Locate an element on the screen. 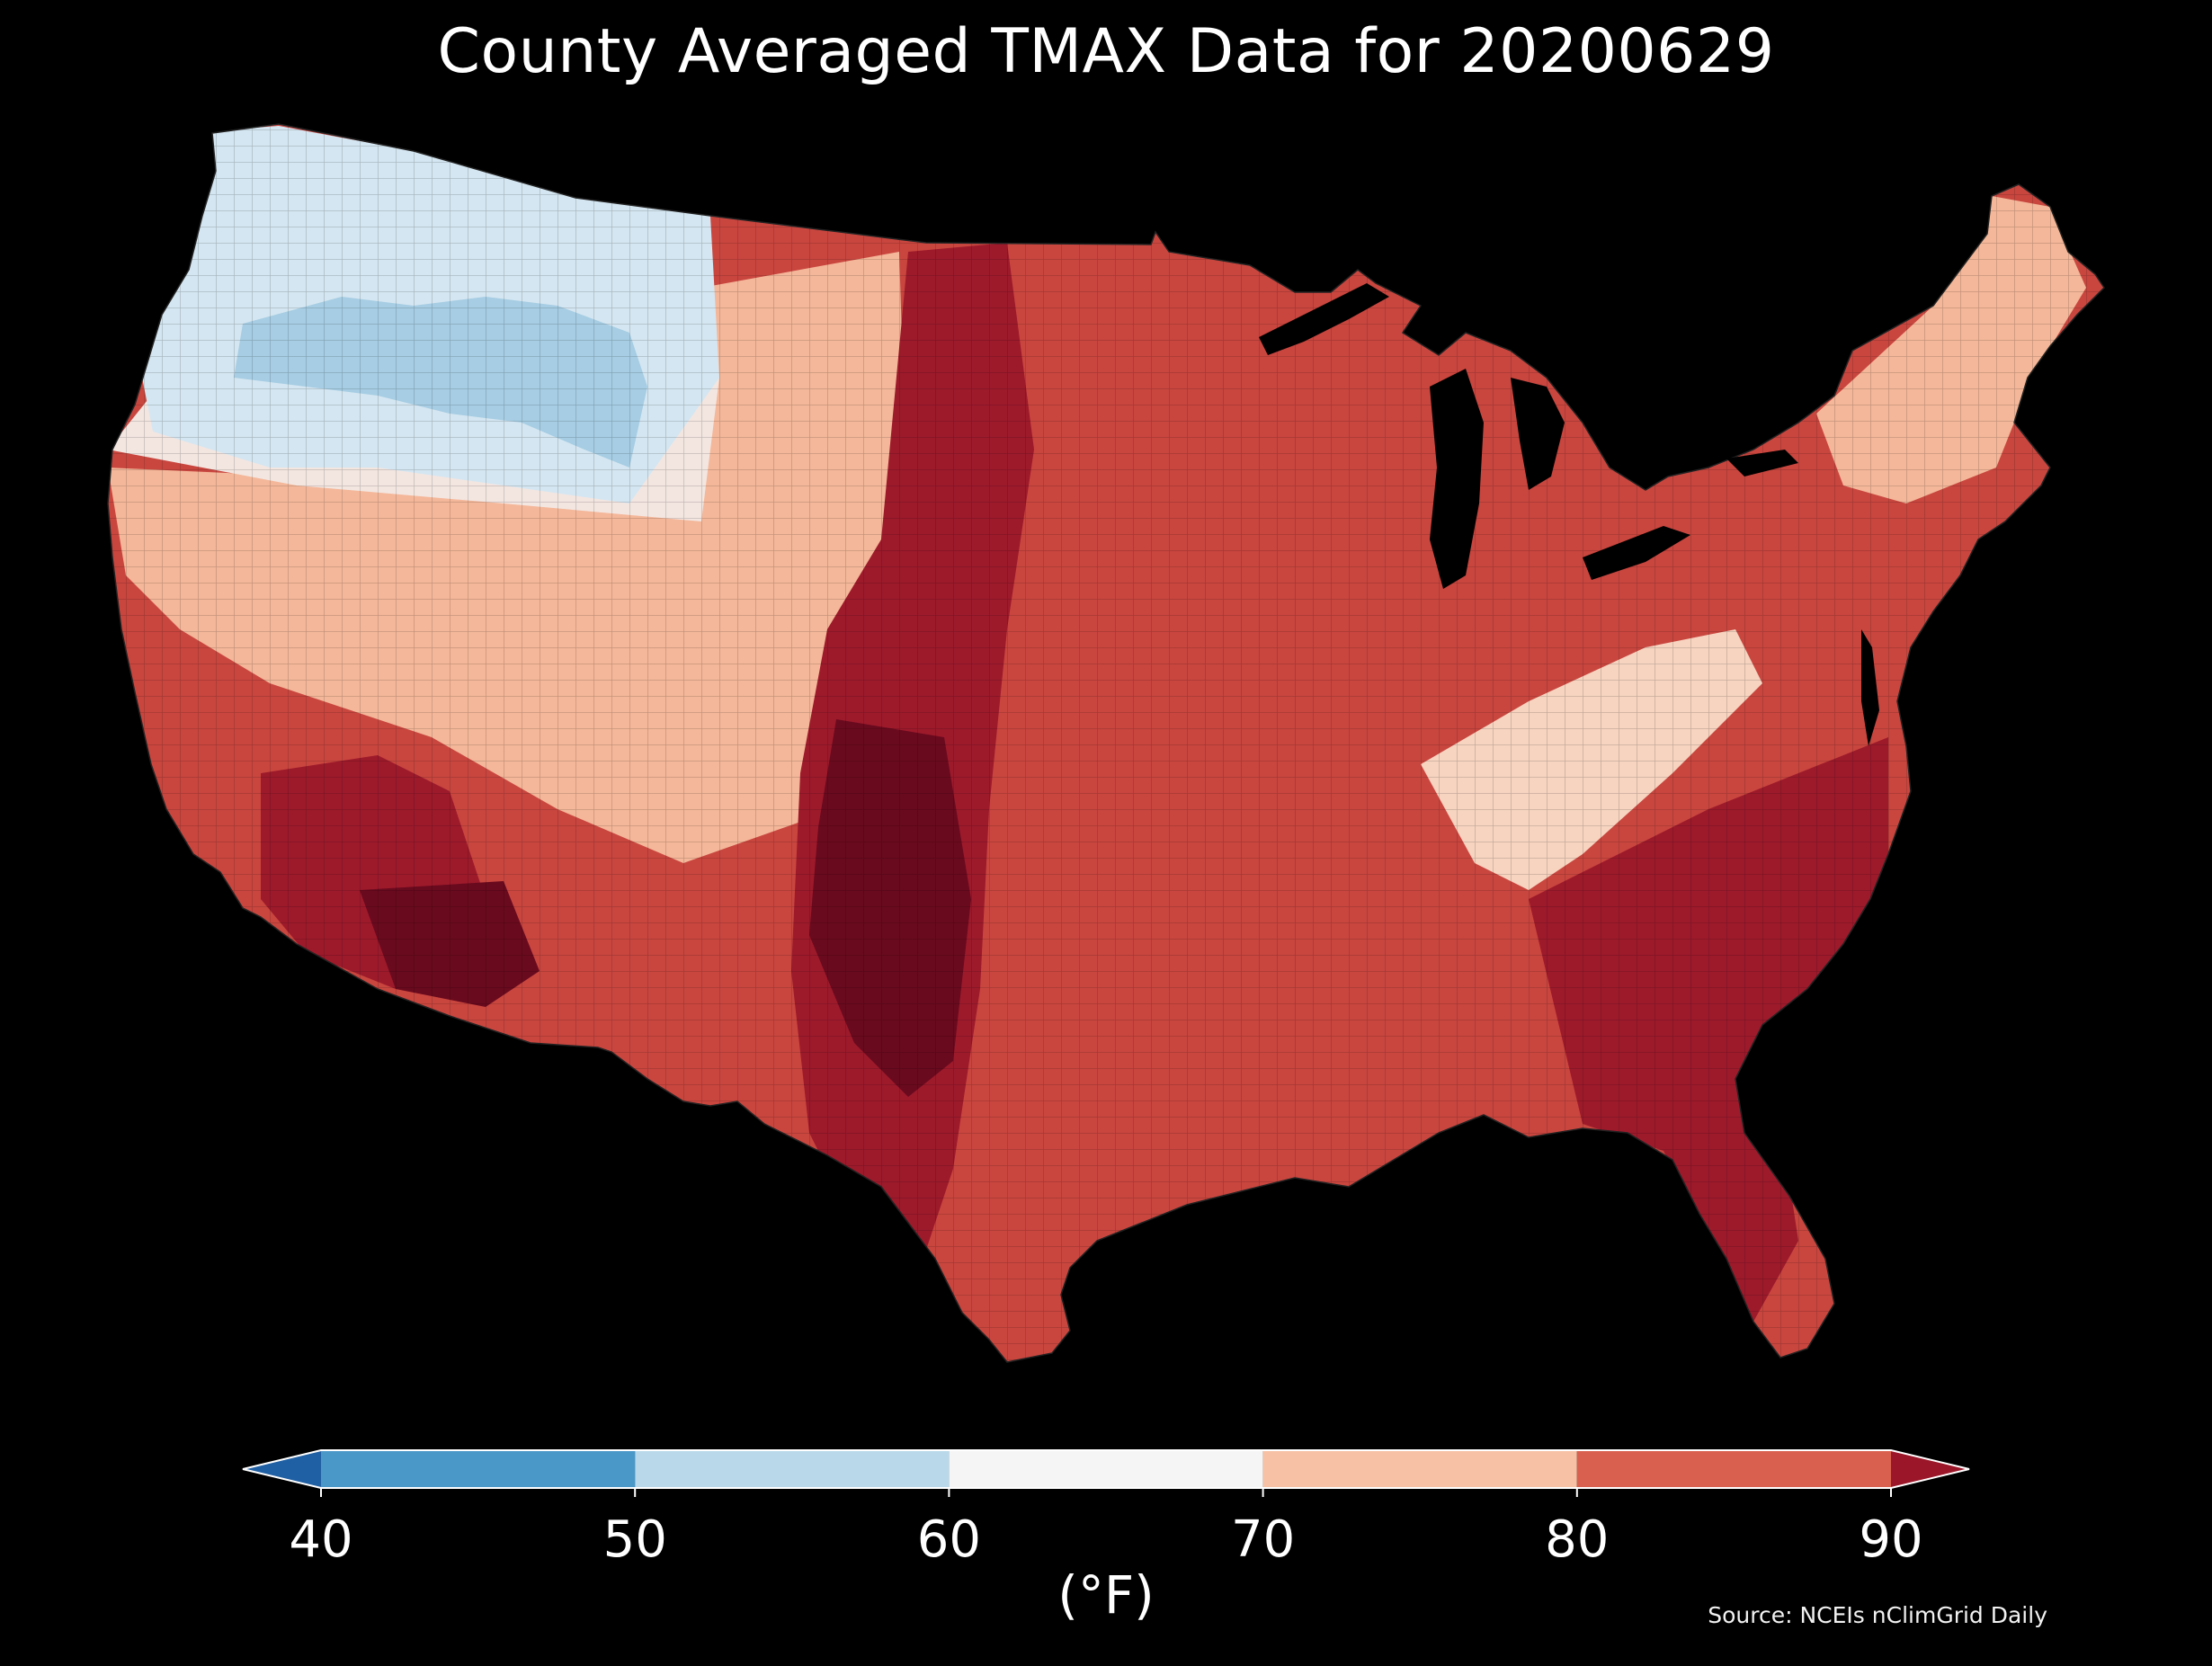 The image size is (2212, 1666). lake-ontario is located at coordinates (1762, 464).